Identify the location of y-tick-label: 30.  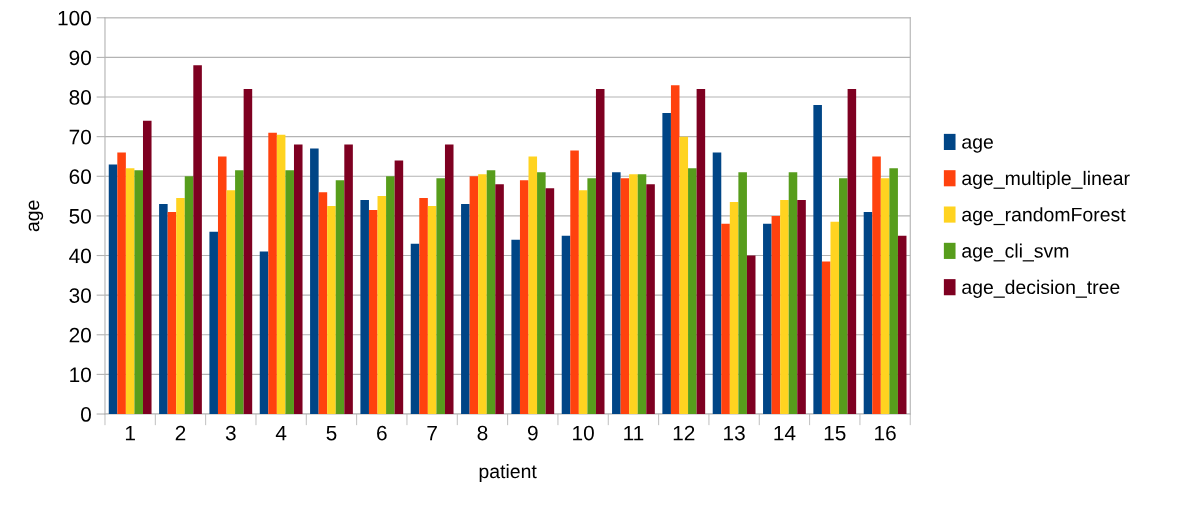
(80, 295).